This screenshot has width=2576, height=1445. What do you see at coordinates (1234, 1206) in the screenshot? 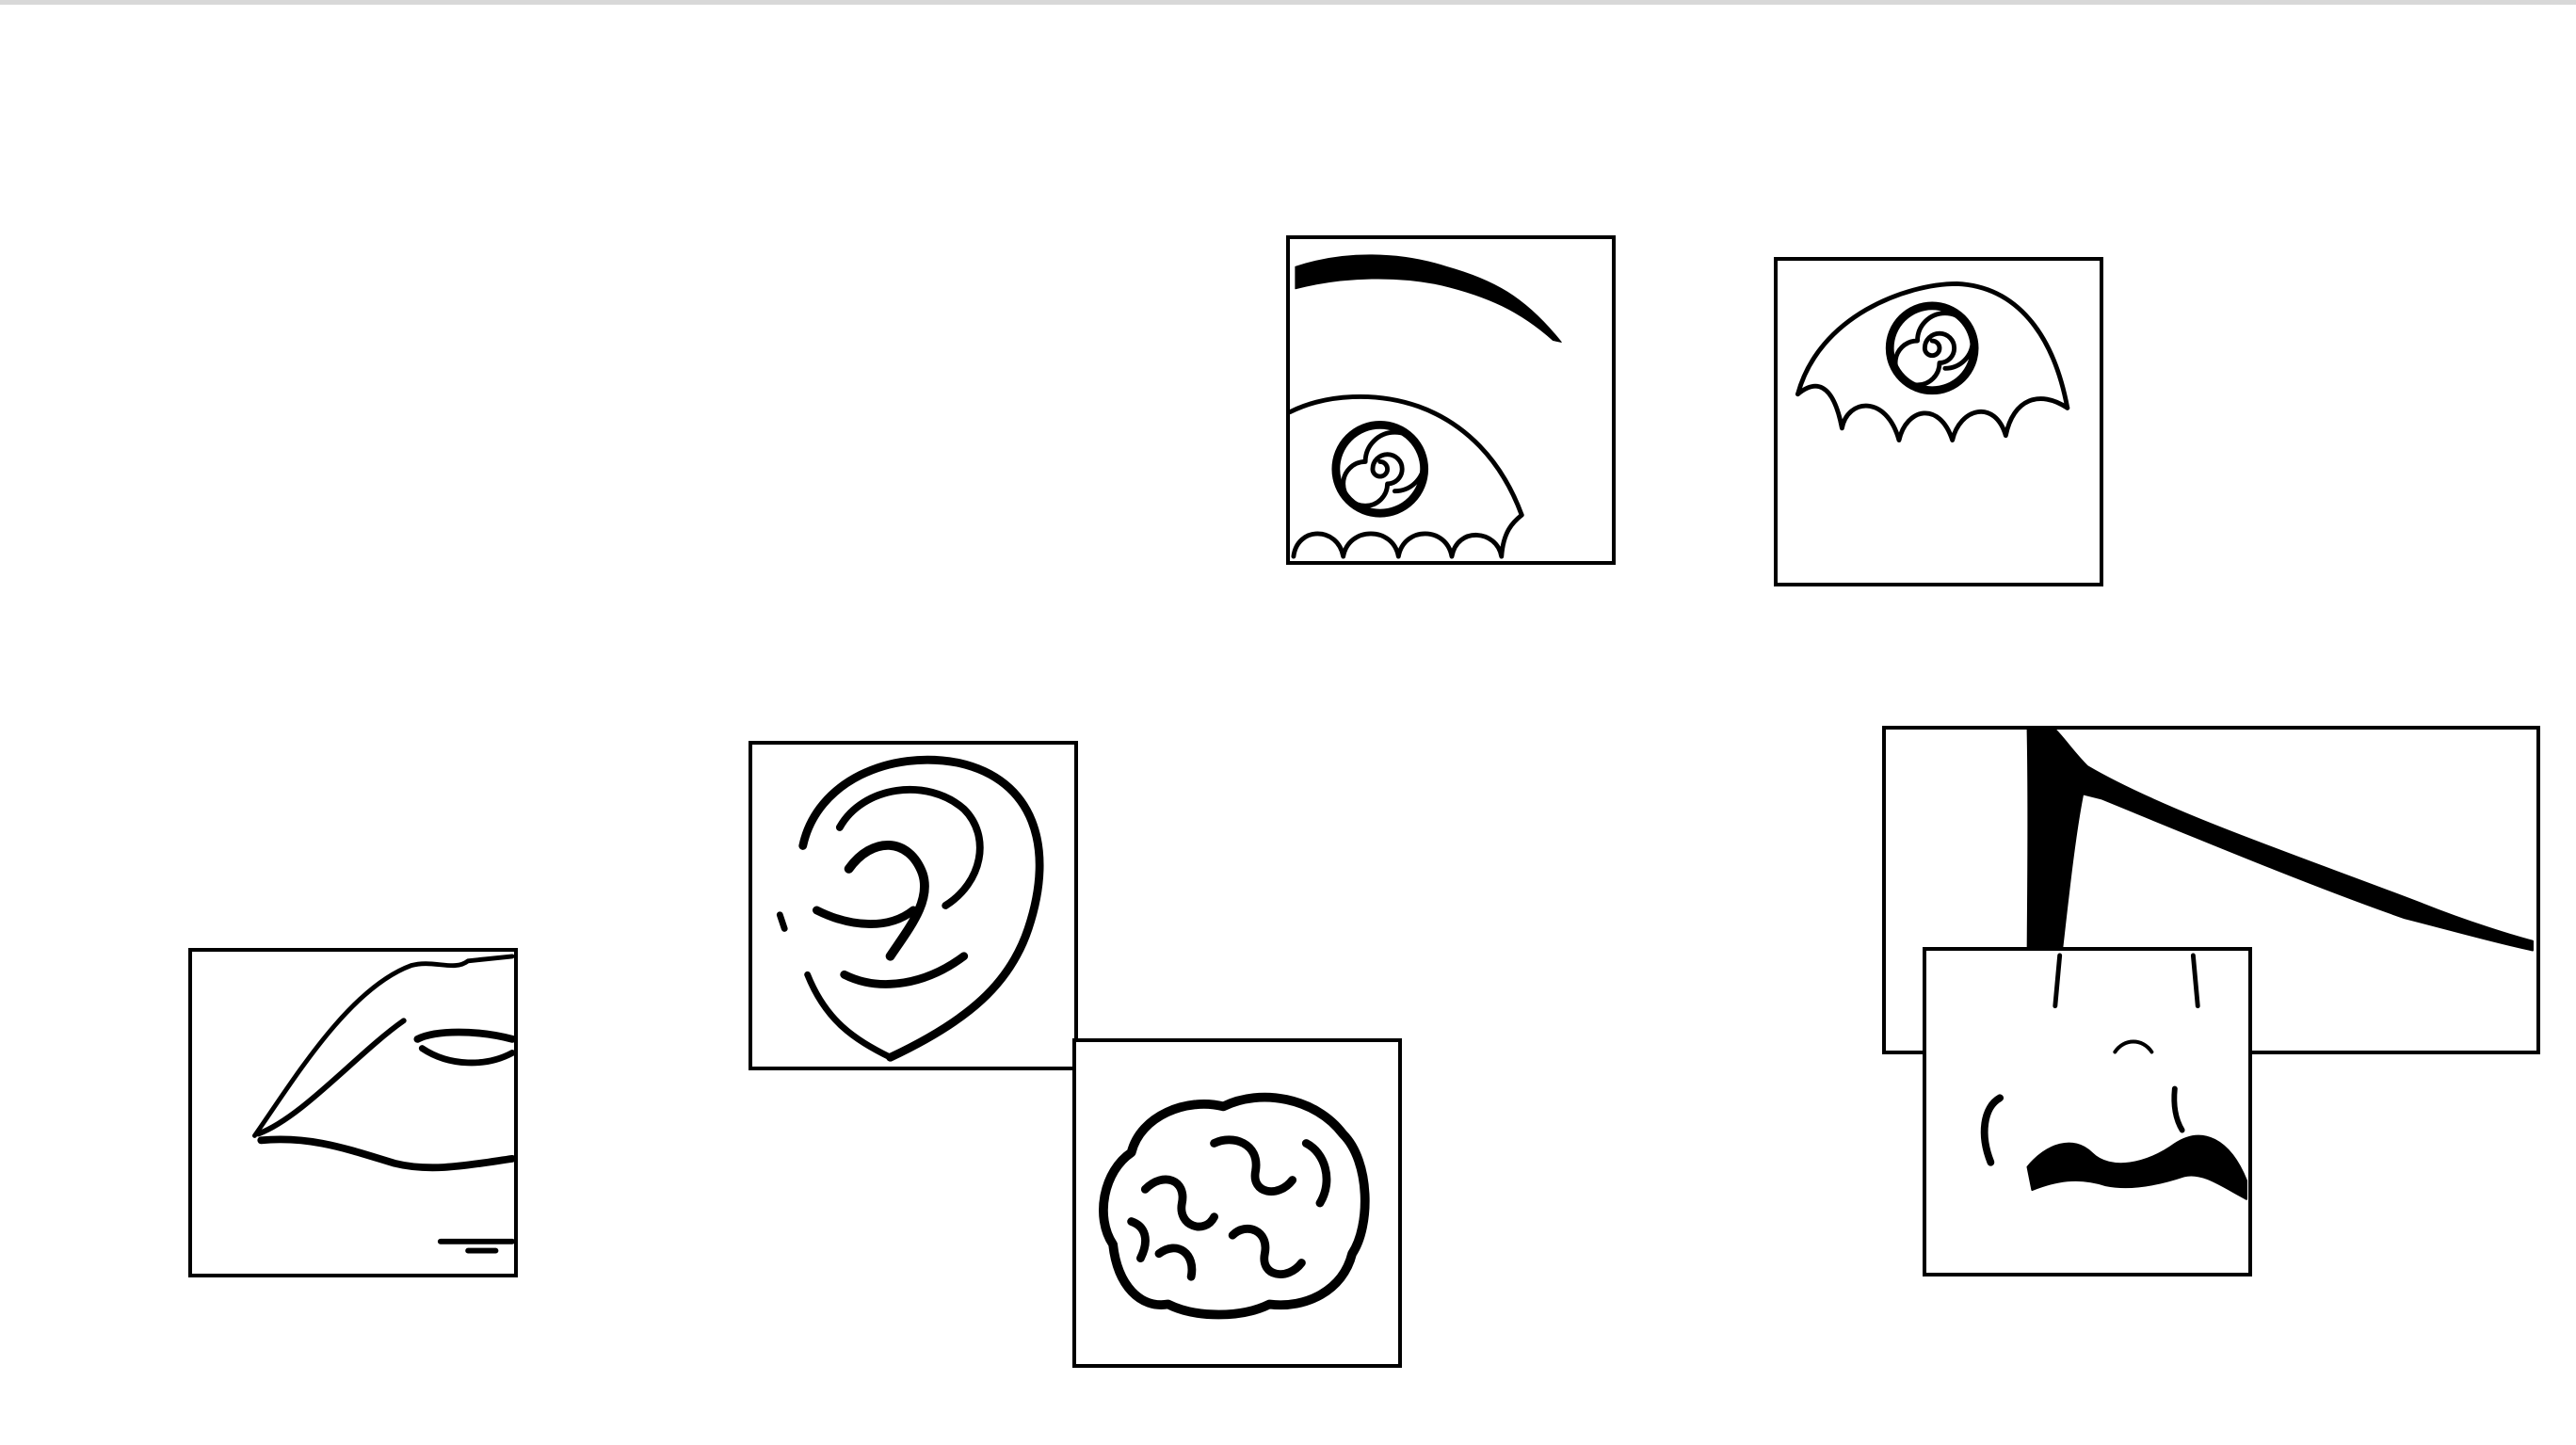
I see `brain-icon` at bounding box center [1234, 1206].